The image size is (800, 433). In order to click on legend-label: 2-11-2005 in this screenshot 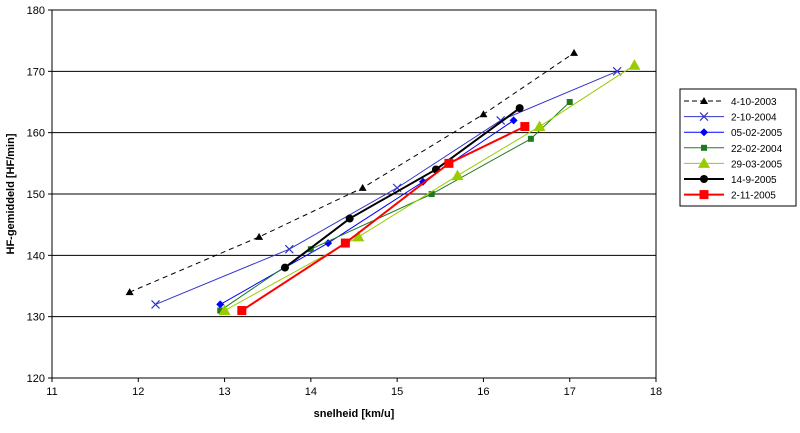, I will do `click(753, 196)`.